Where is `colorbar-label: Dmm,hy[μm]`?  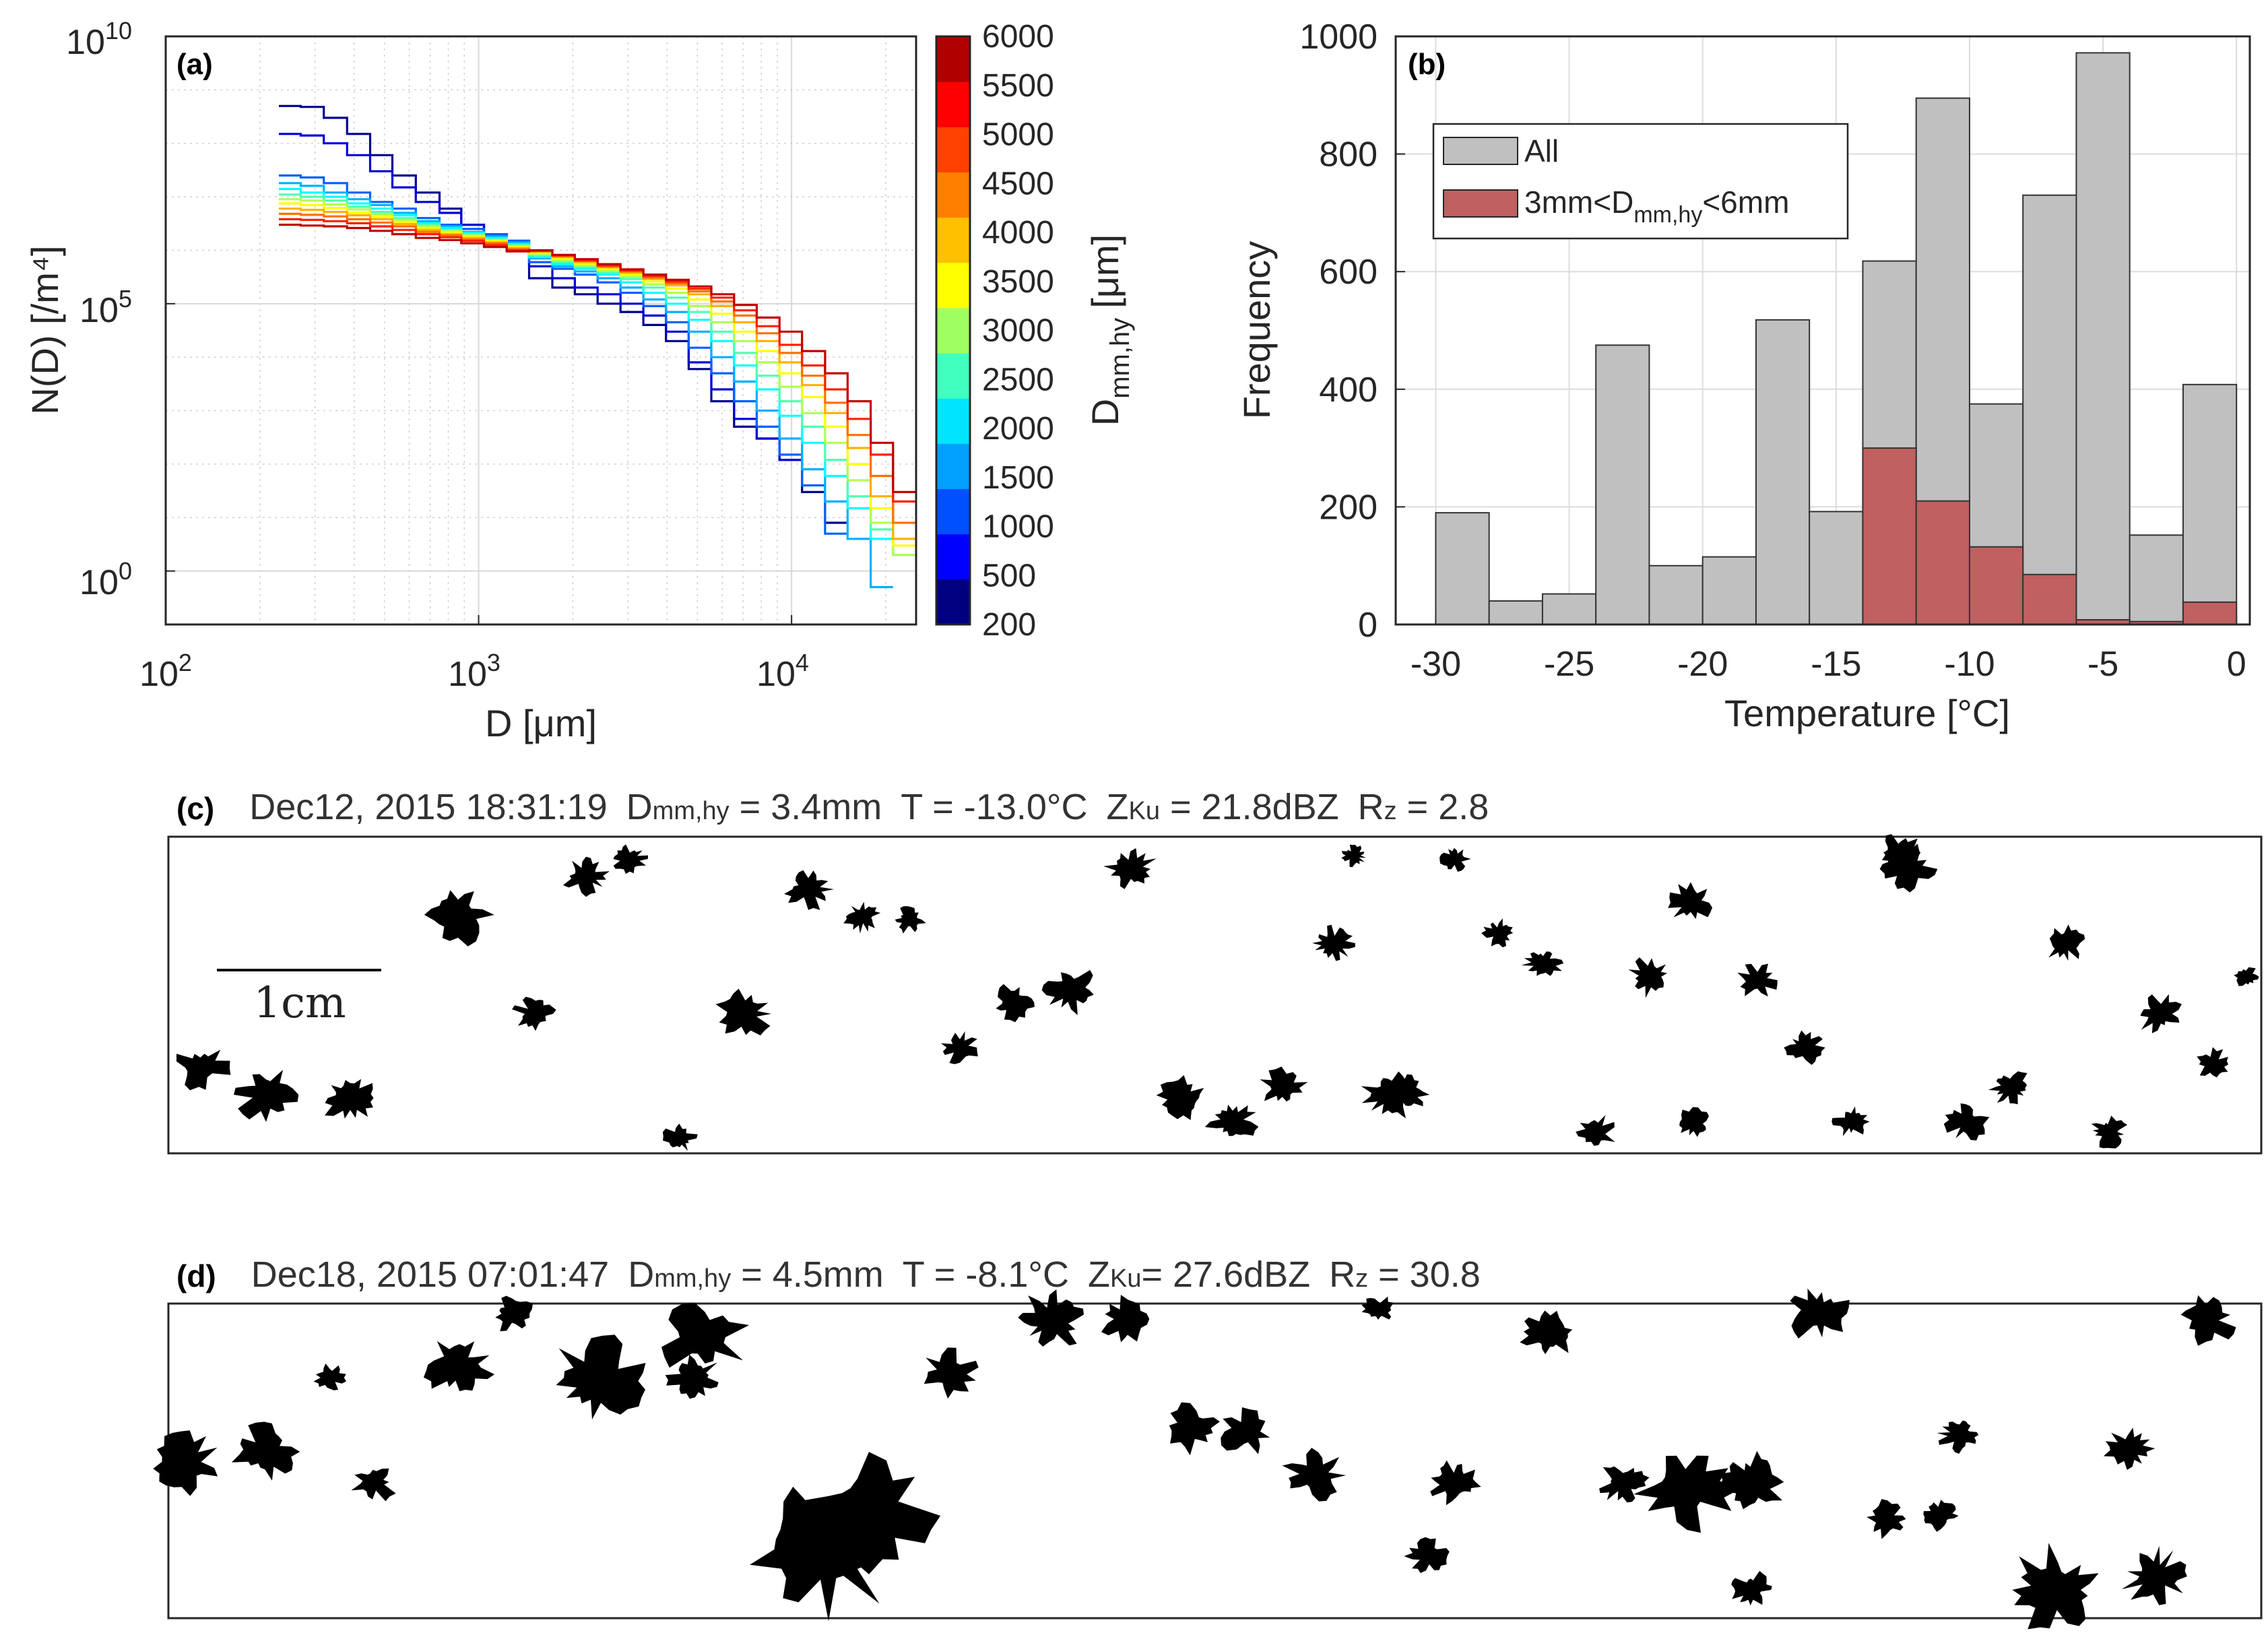 colorbar-label: Dmm,hy[μm] is located at coordinates (1109, 330).